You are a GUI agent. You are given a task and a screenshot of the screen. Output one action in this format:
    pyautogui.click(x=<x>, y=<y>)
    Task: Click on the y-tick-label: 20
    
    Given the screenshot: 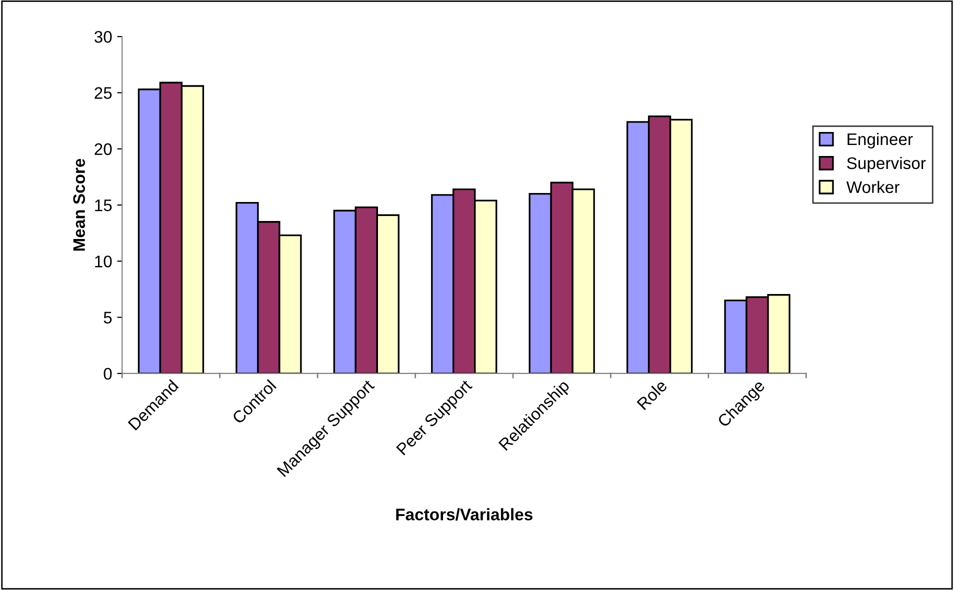 What is the action you would take?
    pyautogui.click(x=103, y=149)
    